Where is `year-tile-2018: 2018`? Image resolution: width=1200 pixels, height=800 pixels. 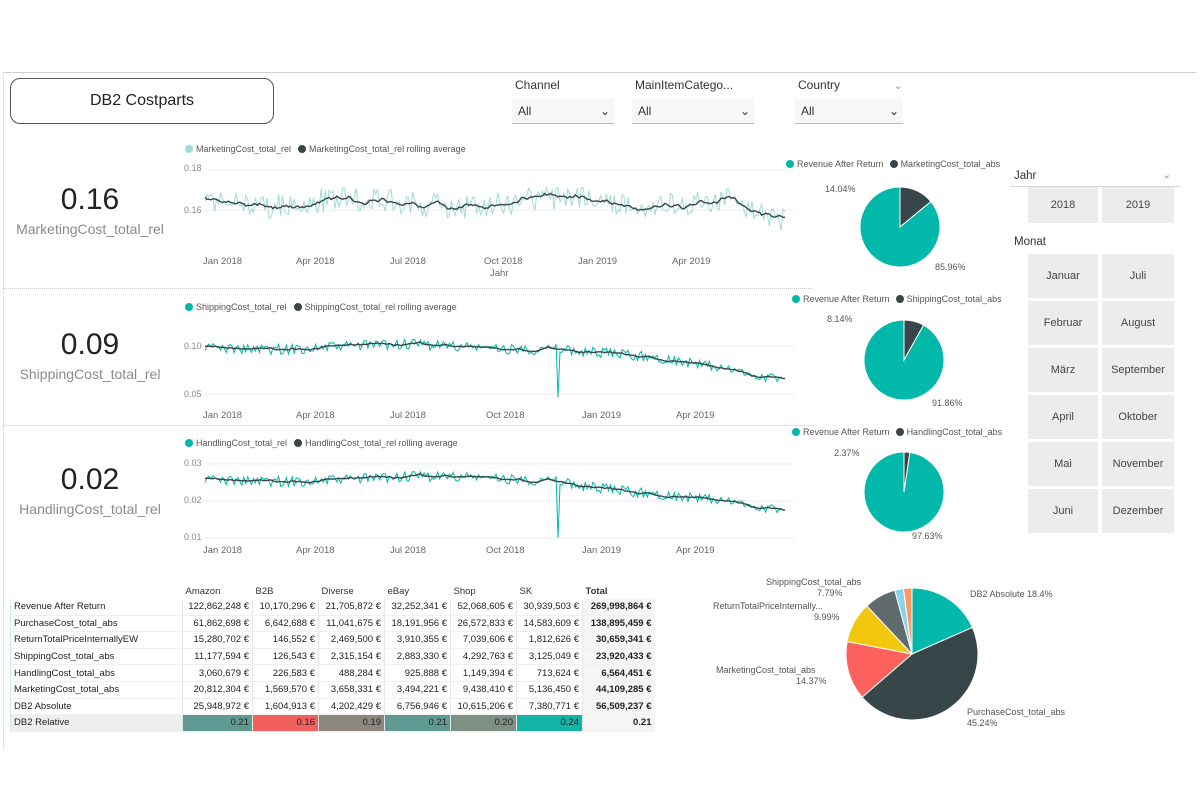 year-tile-2018: 2018 is located at coordinates (1063, 205).